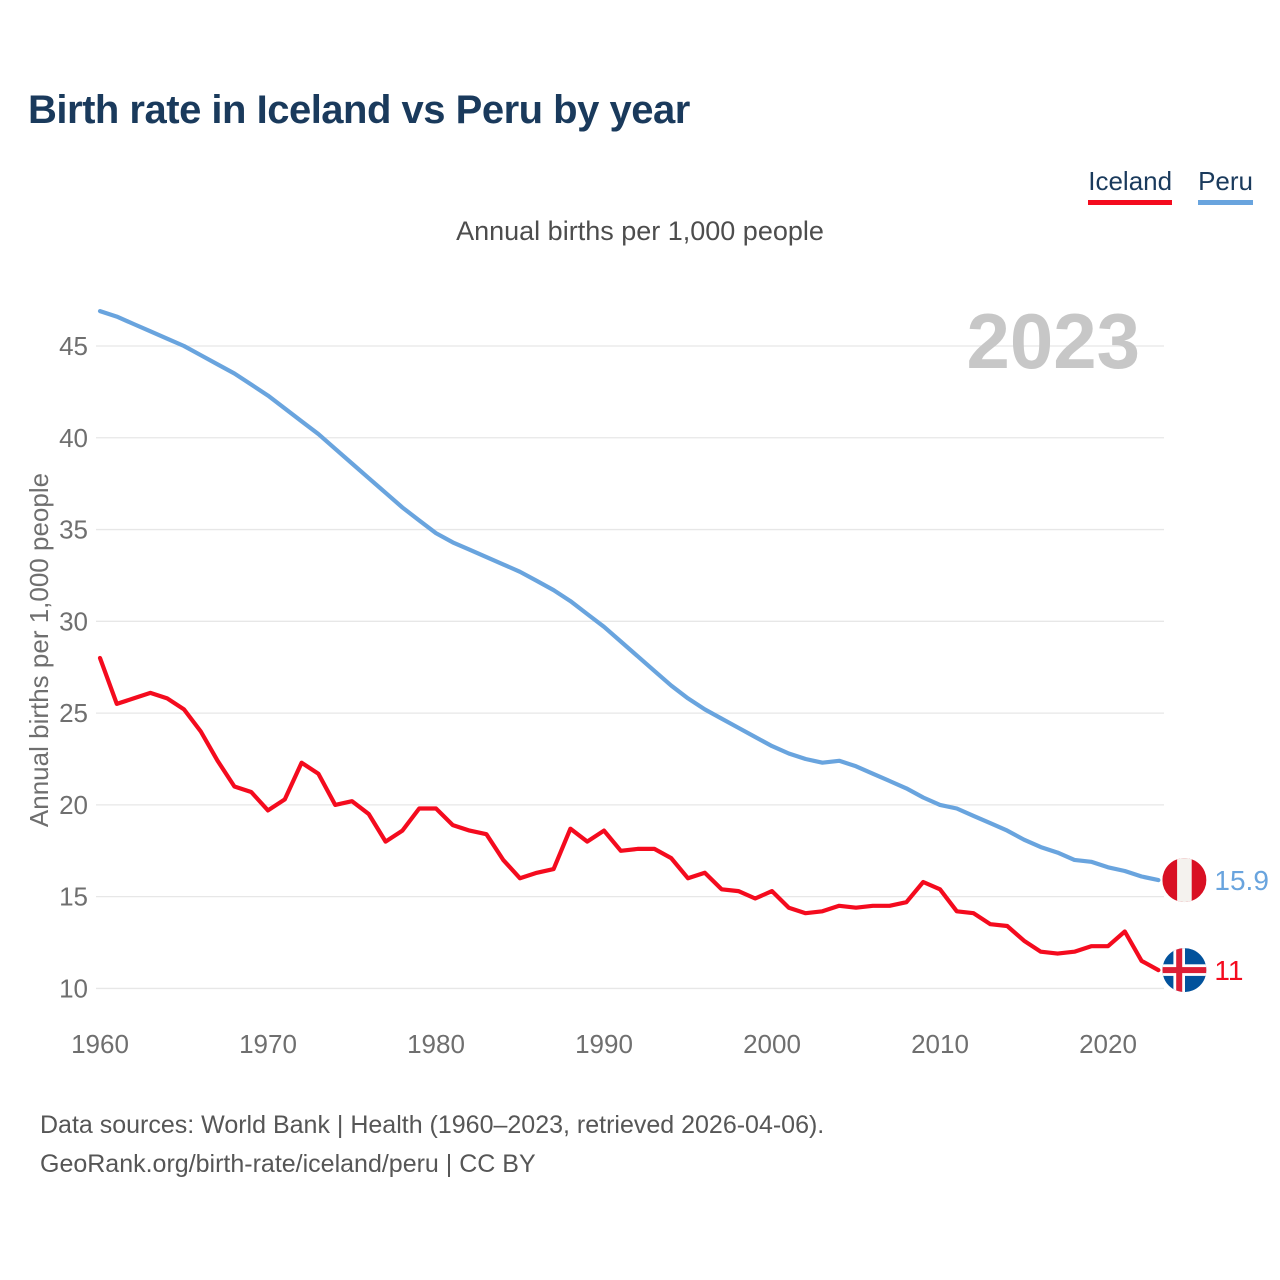  I want to click on watermark-year: 2023, so click(1053, 341).